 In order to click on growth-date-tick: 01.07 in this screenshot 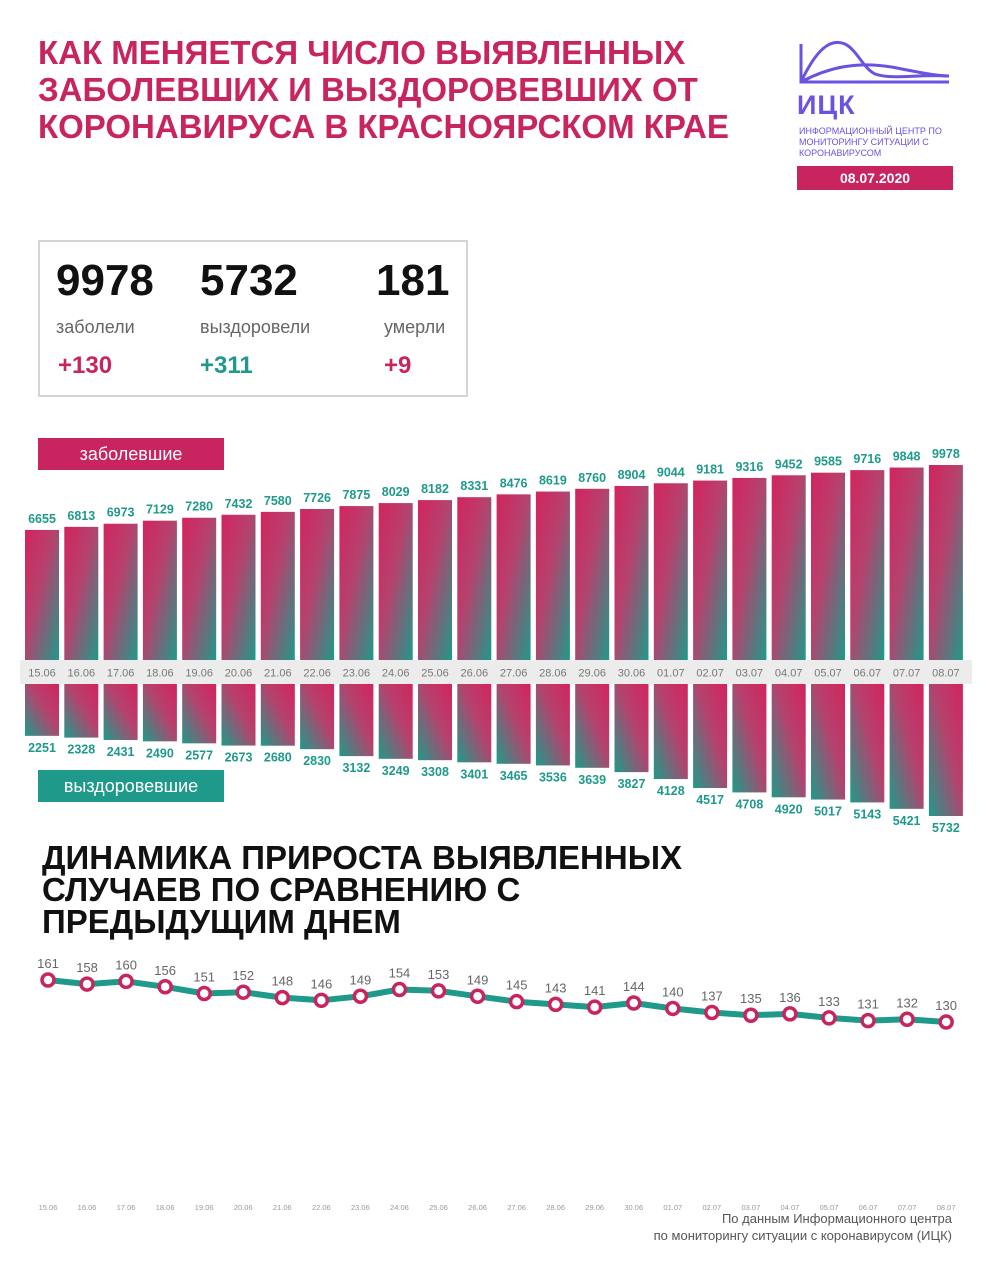, I will do `click(672, 1207)`.